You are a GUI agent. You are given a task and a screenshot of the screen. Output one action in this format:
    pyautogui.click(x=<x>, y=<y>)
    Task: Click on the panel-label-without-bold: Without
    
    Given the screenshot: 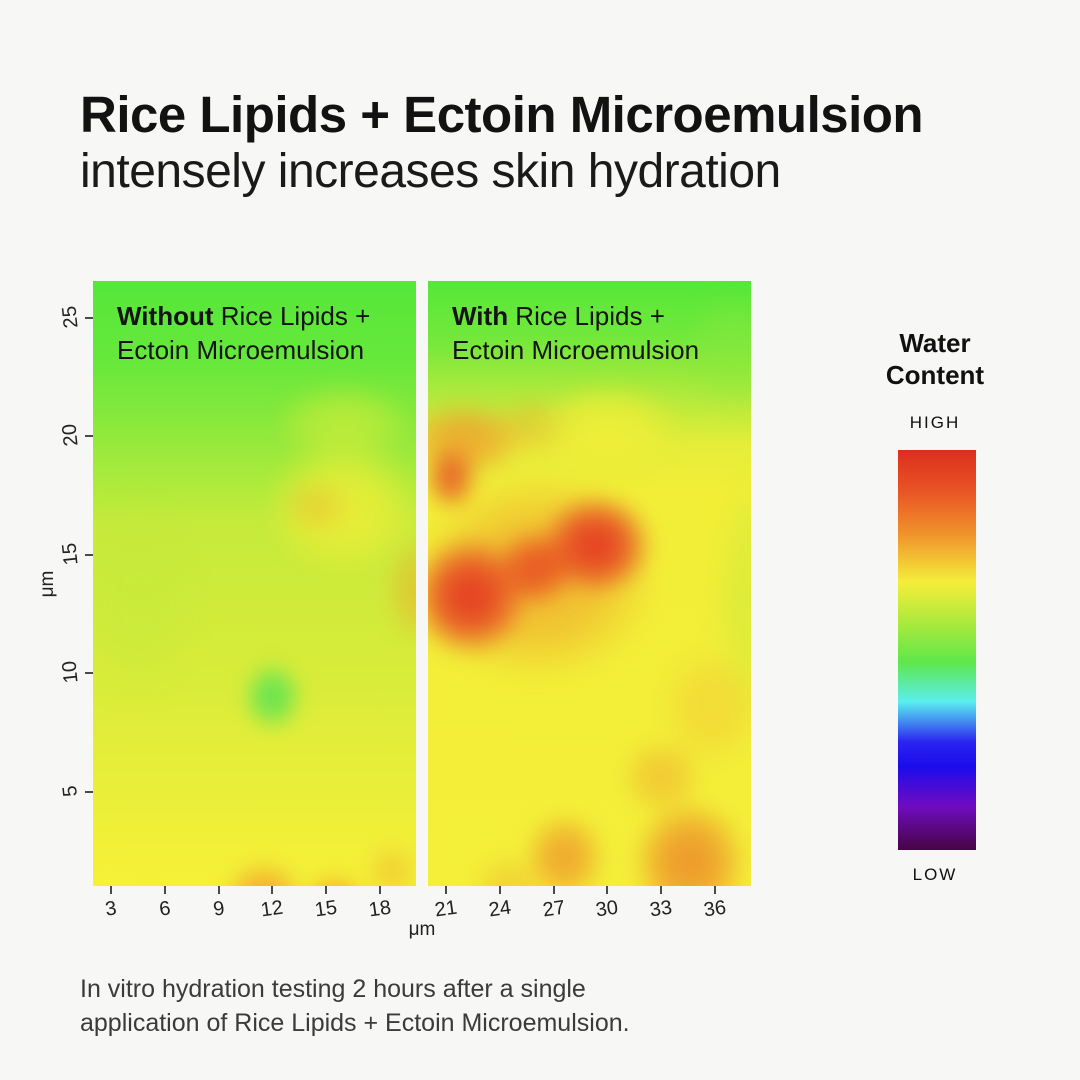 What is the action you would take?
    pyautogui.click(x=165, y=316)
    